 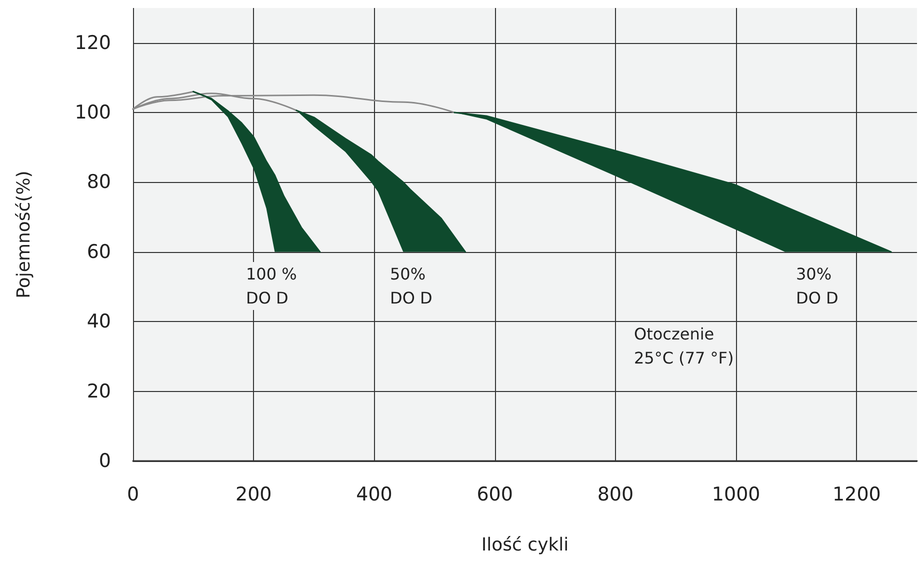 I want to click on y-tick-label: 20, so click(x=98, y=391).